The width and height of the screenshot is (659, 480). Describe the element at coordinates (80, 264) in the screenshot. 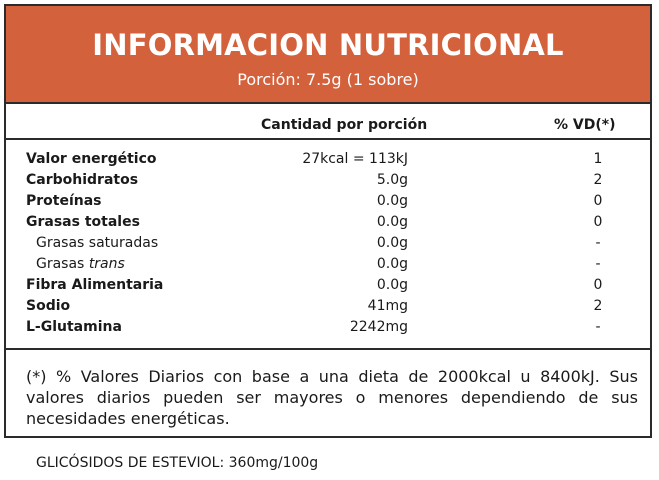

I see `nutrient-name: Grasas trans` at that location.